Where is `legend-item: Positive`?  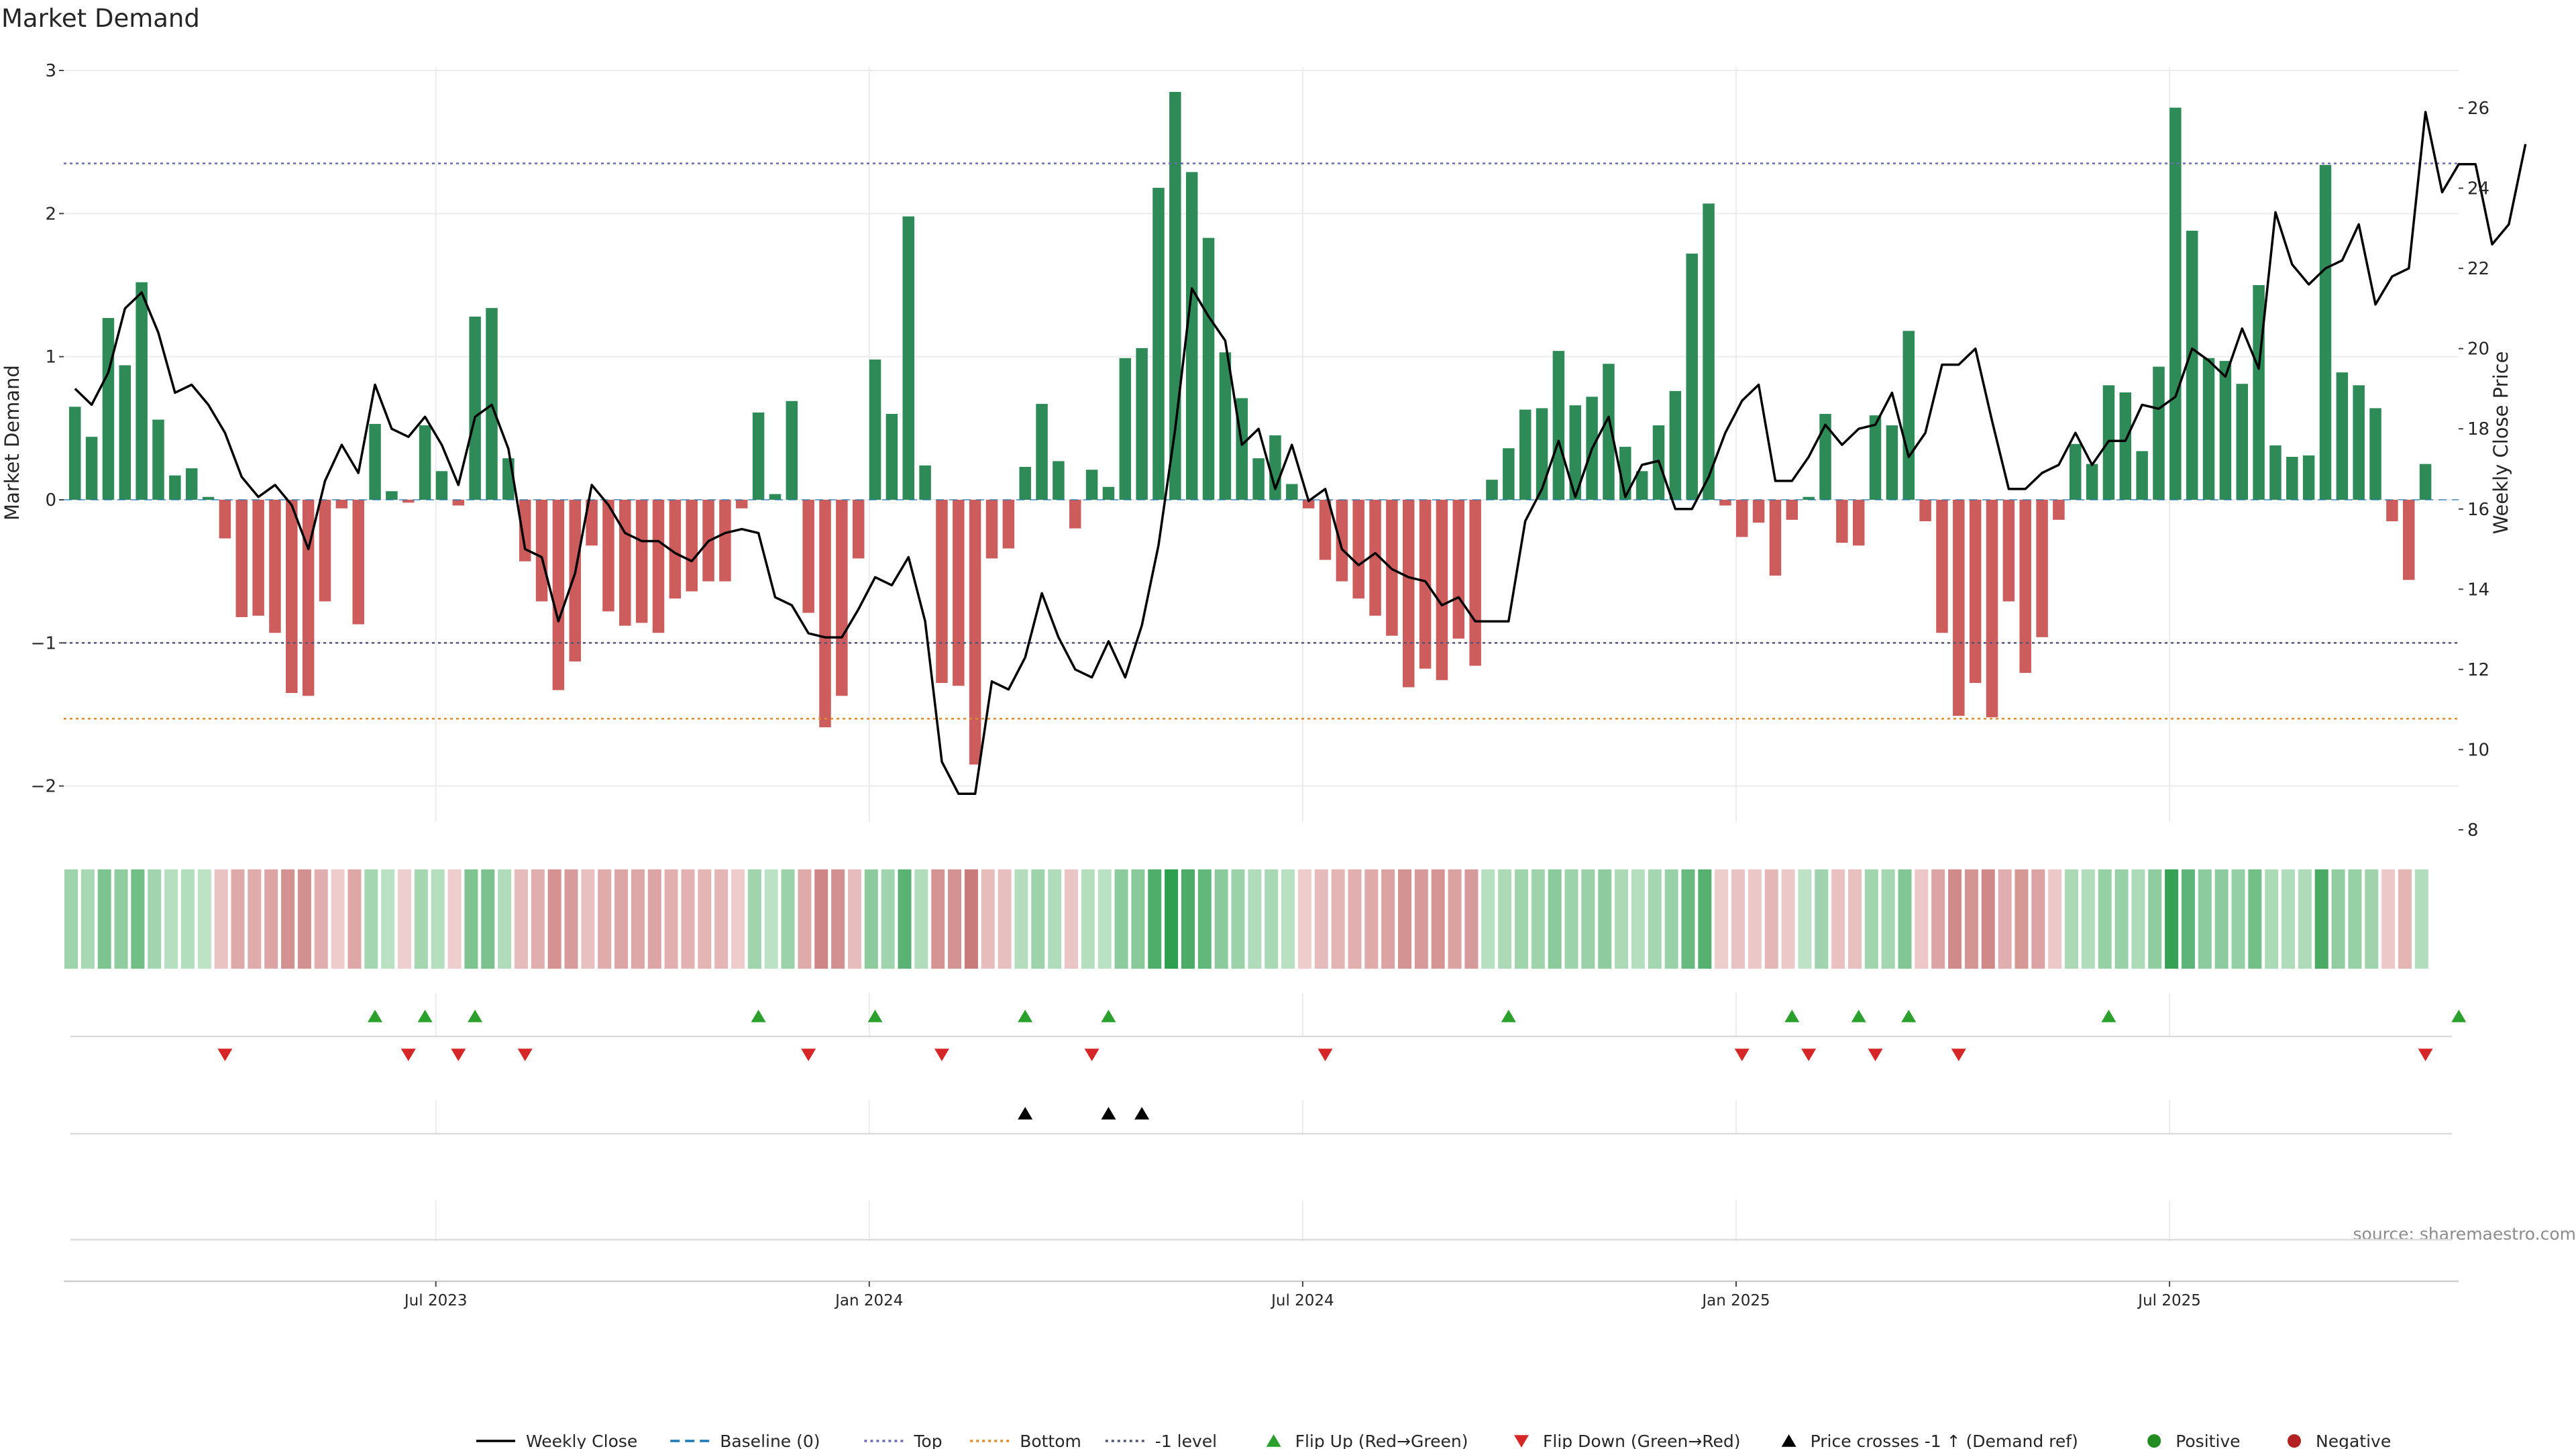 legend-item: Positive is located at coordinates (2194, 1440).